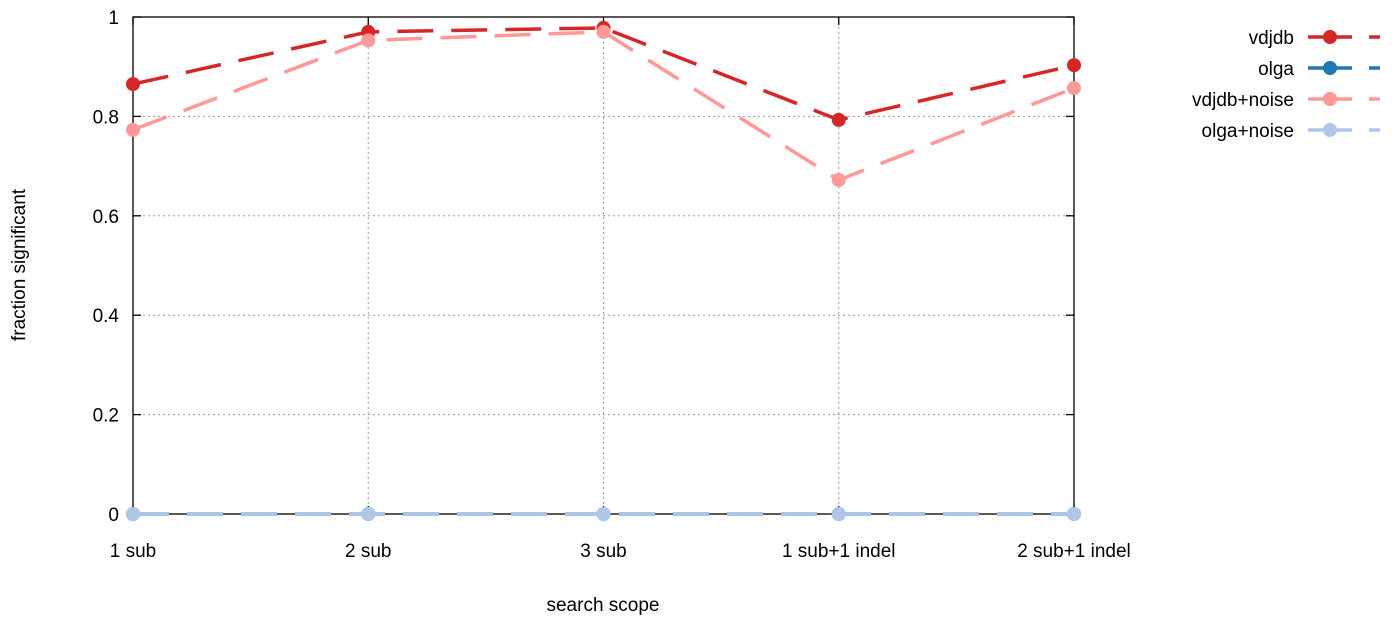 The image size is (1396, 617). Describe the element at coordinates (1074, 551) in the screenshot. I see `x-tick-label: 2 sub+1 indel` at that location.